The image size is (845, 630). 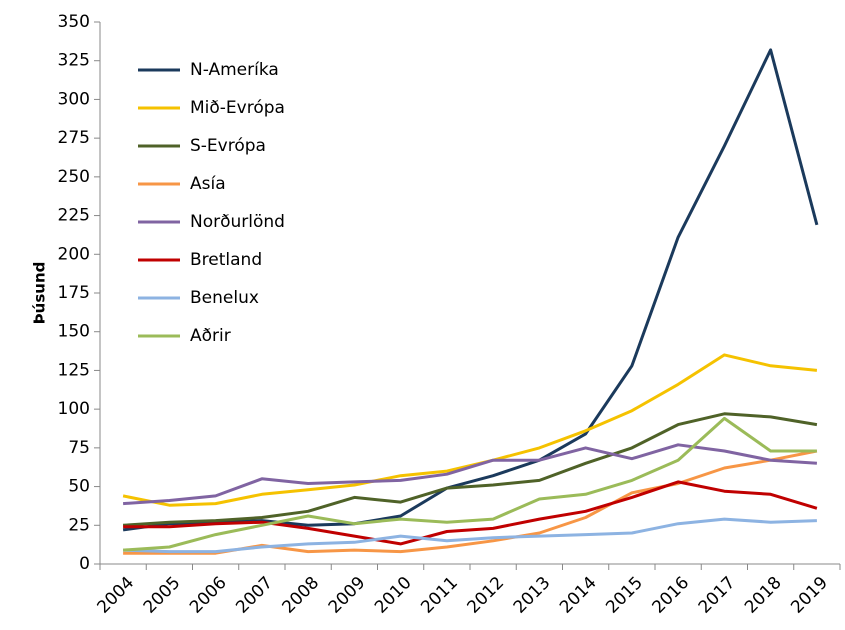 What do you see at coordinates (74, 22) in the screenshot?
I see `y-tick-label: 350` at bounding box center [74, 22].